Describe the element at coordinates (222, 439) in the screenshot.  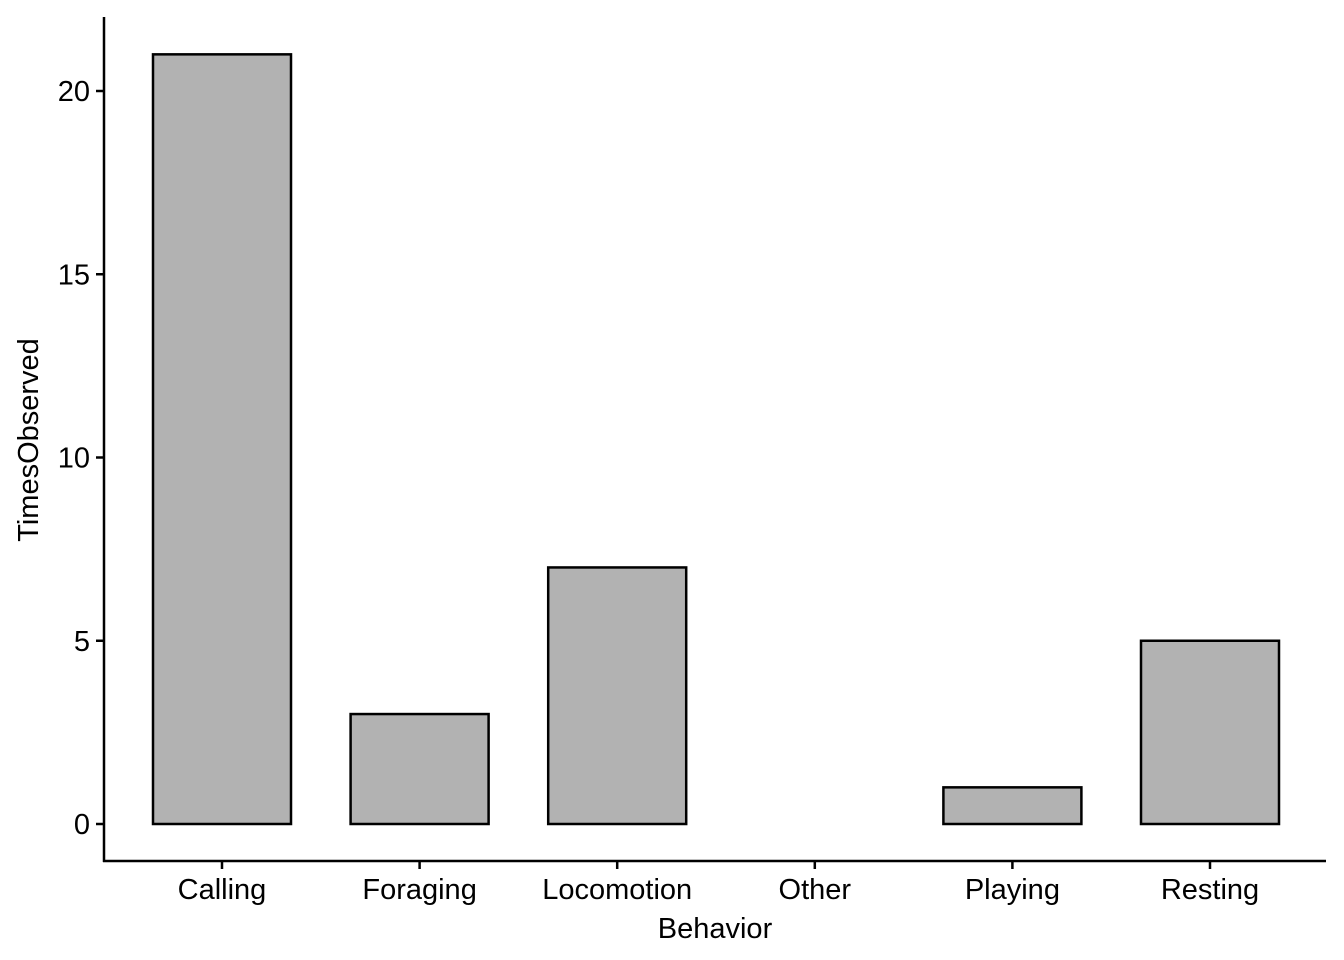
I see `bar-calling` at that location.